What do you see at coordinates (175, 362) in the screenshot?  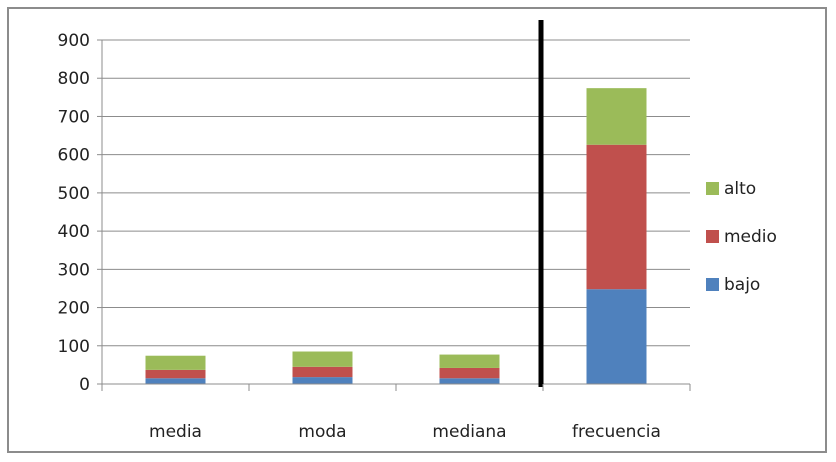 I see `bar-alto-media` at bounding box center [175, 362].